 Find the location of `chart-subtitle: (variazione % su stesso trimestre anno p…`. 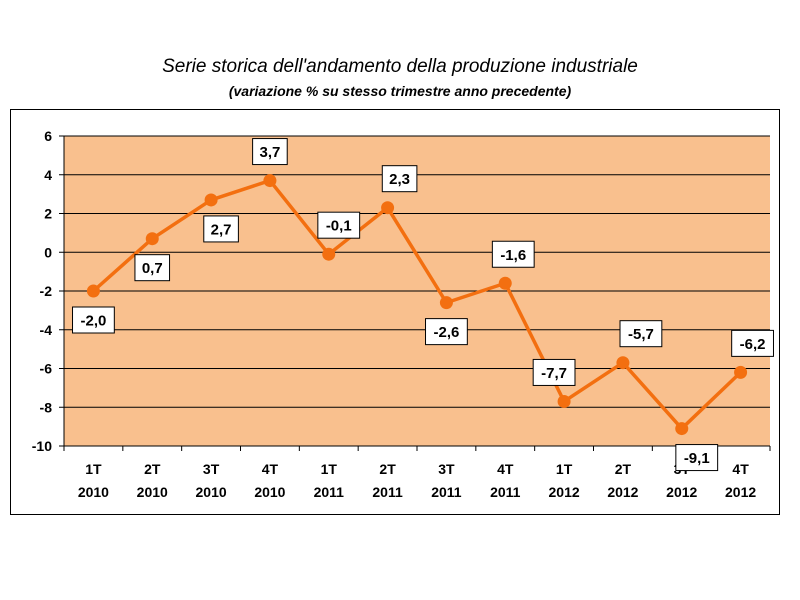

chart-subtitle: (variazione % su stesso trimestre anno p… is located at coordinates (400, 91).